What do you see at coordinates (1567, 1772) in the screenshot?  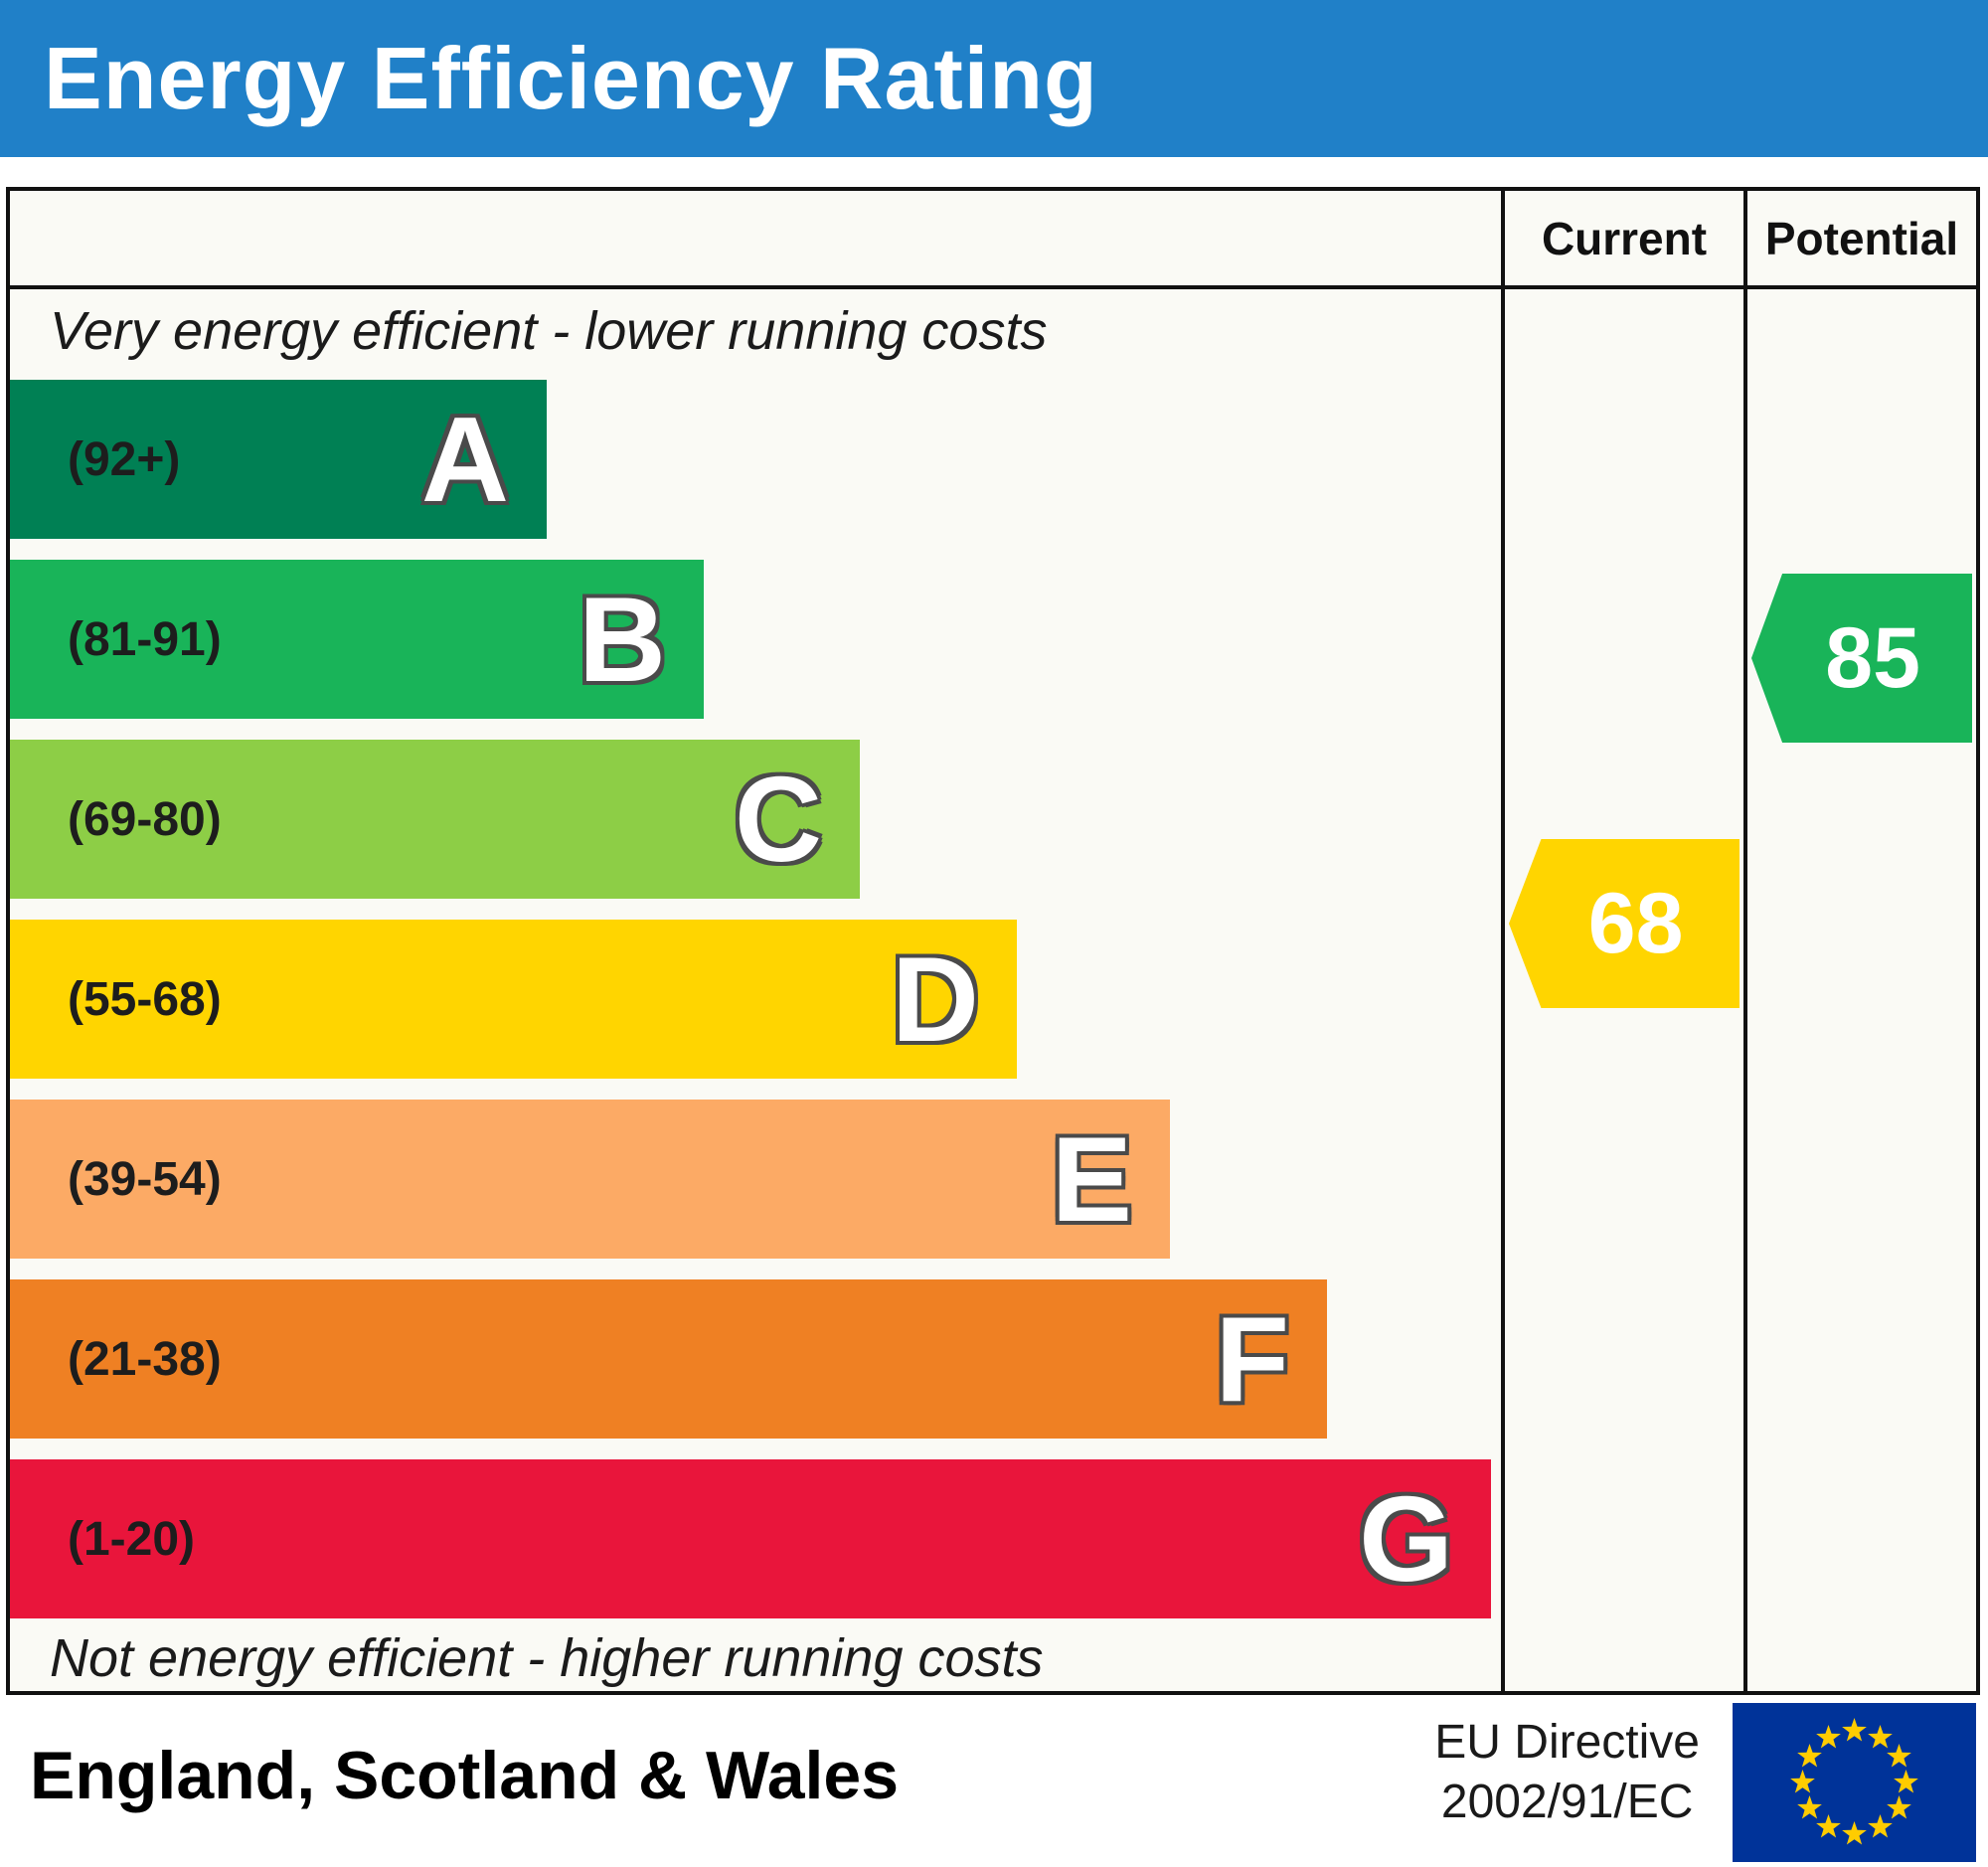 I see `eu-directive-label: EU Directive 2002/91/EC` at bounding box center [1567, 1772].